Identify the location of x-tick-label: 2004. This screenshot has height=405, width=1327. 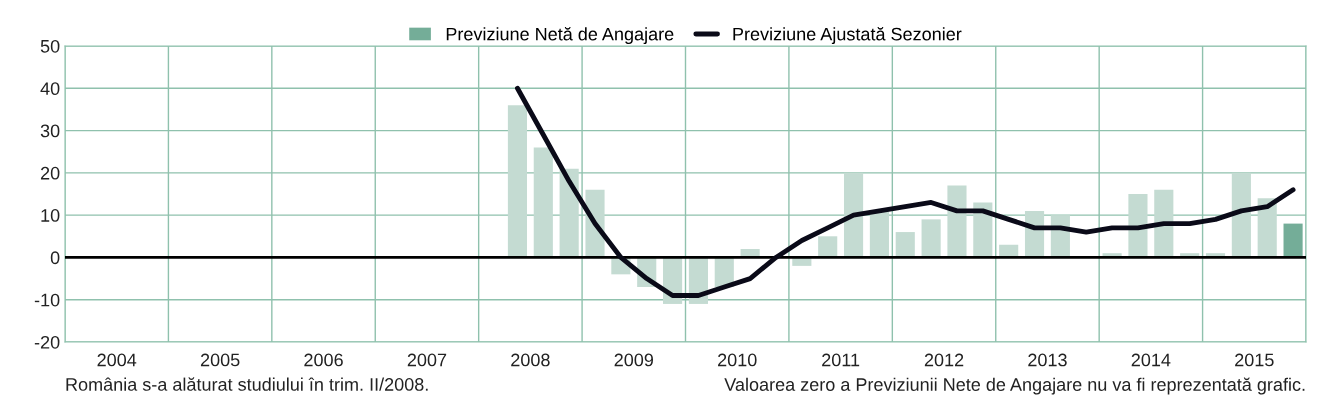
(117, 360).